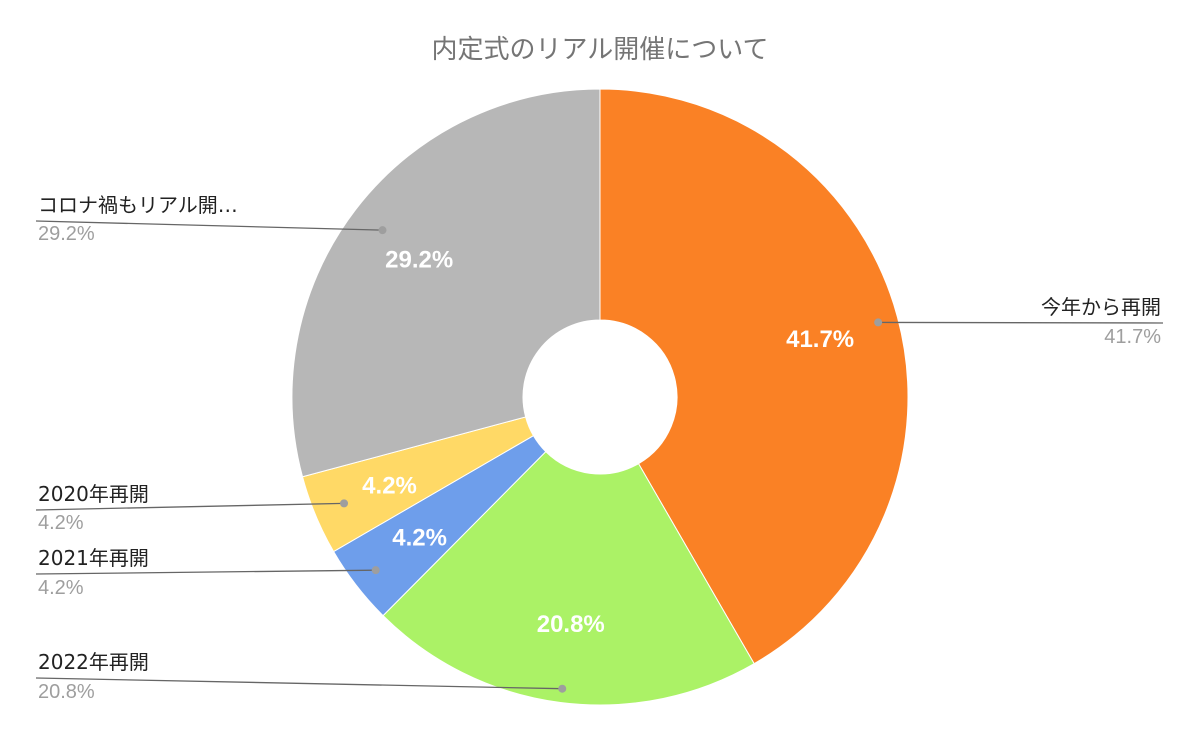 The image size is (1200, 742). I want to click on callout-pct-1: 20.8%, so click(66, 692).